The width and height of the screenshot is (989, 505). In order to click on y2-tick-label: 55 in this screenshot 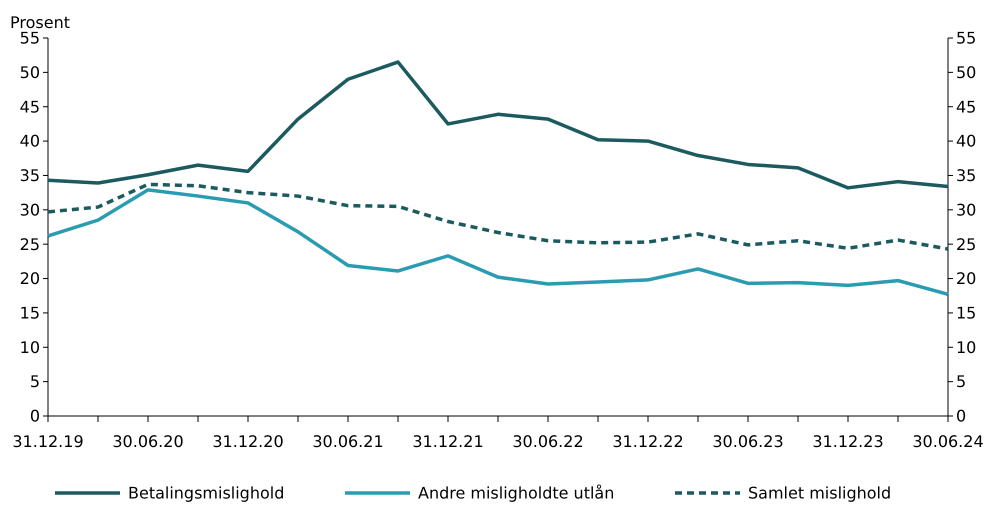, I will do `click(966, 38)`.